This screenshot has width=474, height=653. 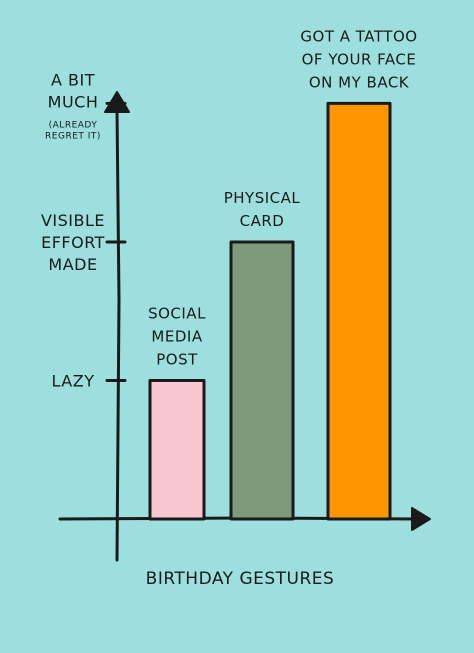 I want to click on y-axis-line, so click(x=118, y=335).